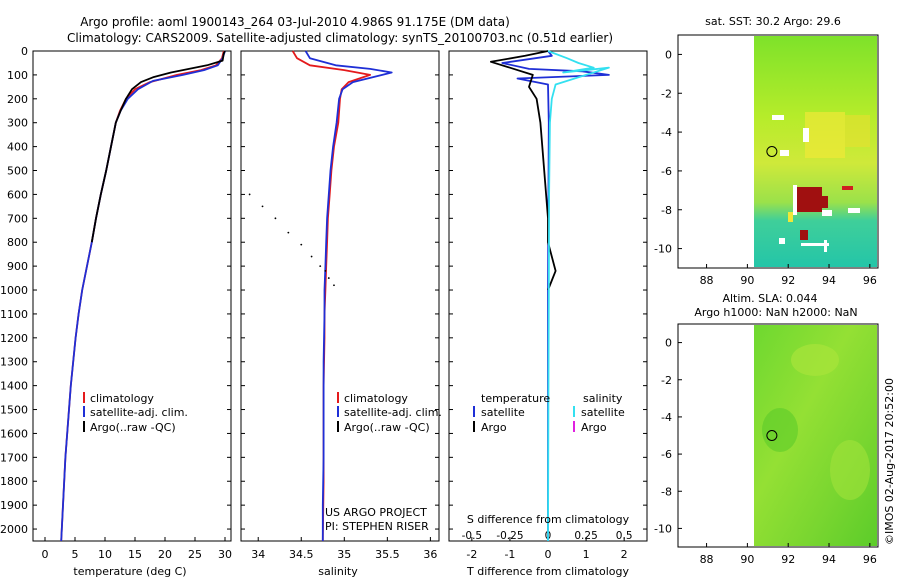  I want to click on sst-map: 88 90 92 94 96 0 -2 -4 -6 -8 -10, so click(766, 160).